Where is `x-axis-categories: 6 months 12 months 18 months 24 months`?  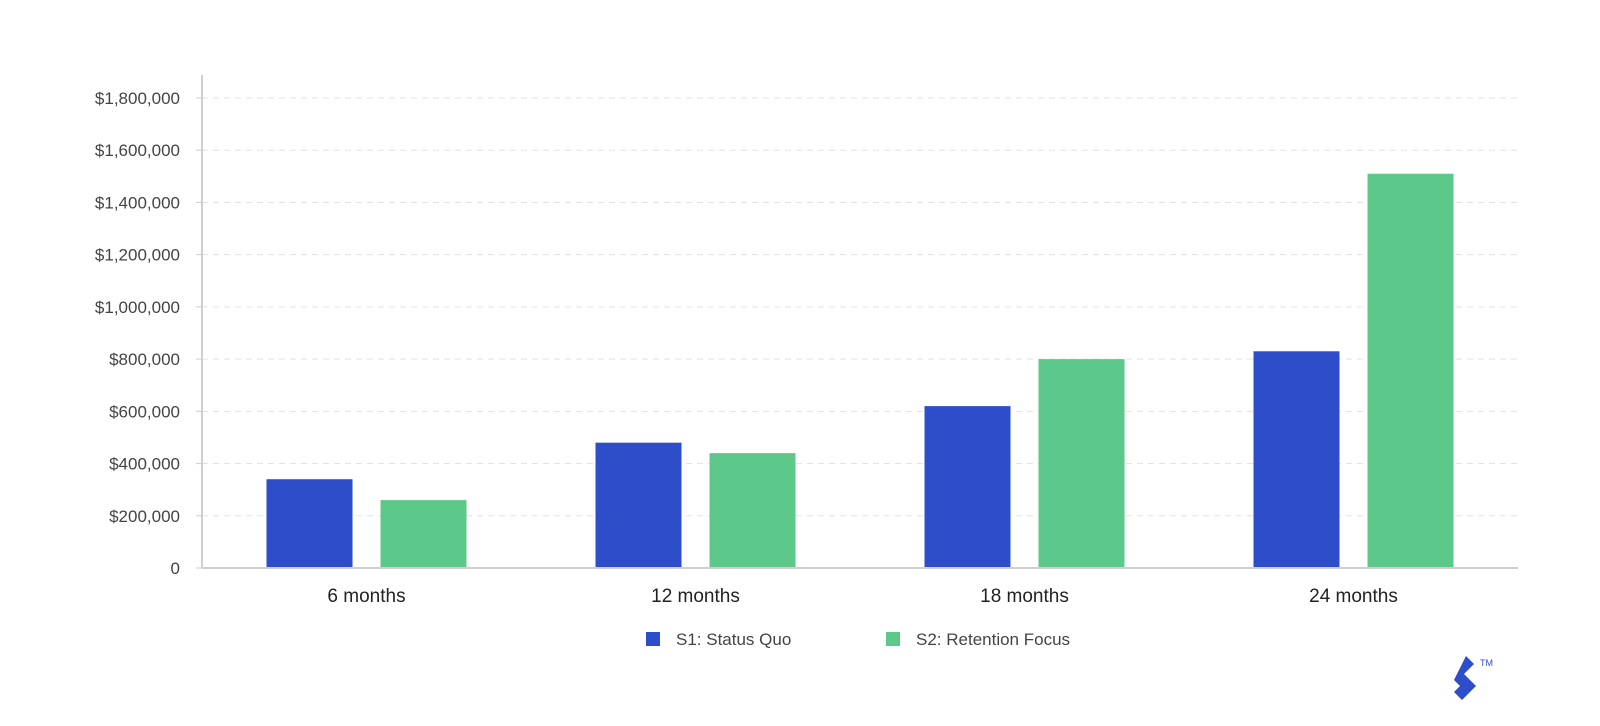
x-axis-categories: 6 months 12 months 18 months 24 months is located at coordinates (862, 596).